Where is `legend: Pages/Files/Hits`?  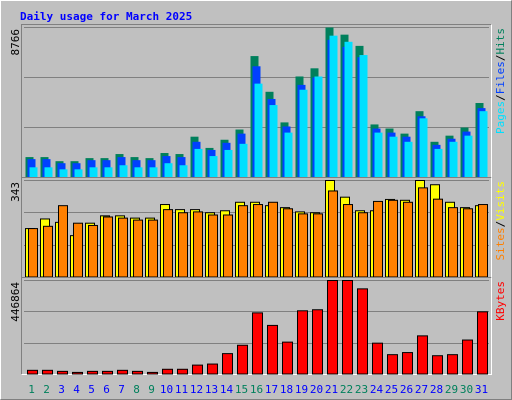 legend: Pages/Files/Hits is located at coordinates (500, 81).